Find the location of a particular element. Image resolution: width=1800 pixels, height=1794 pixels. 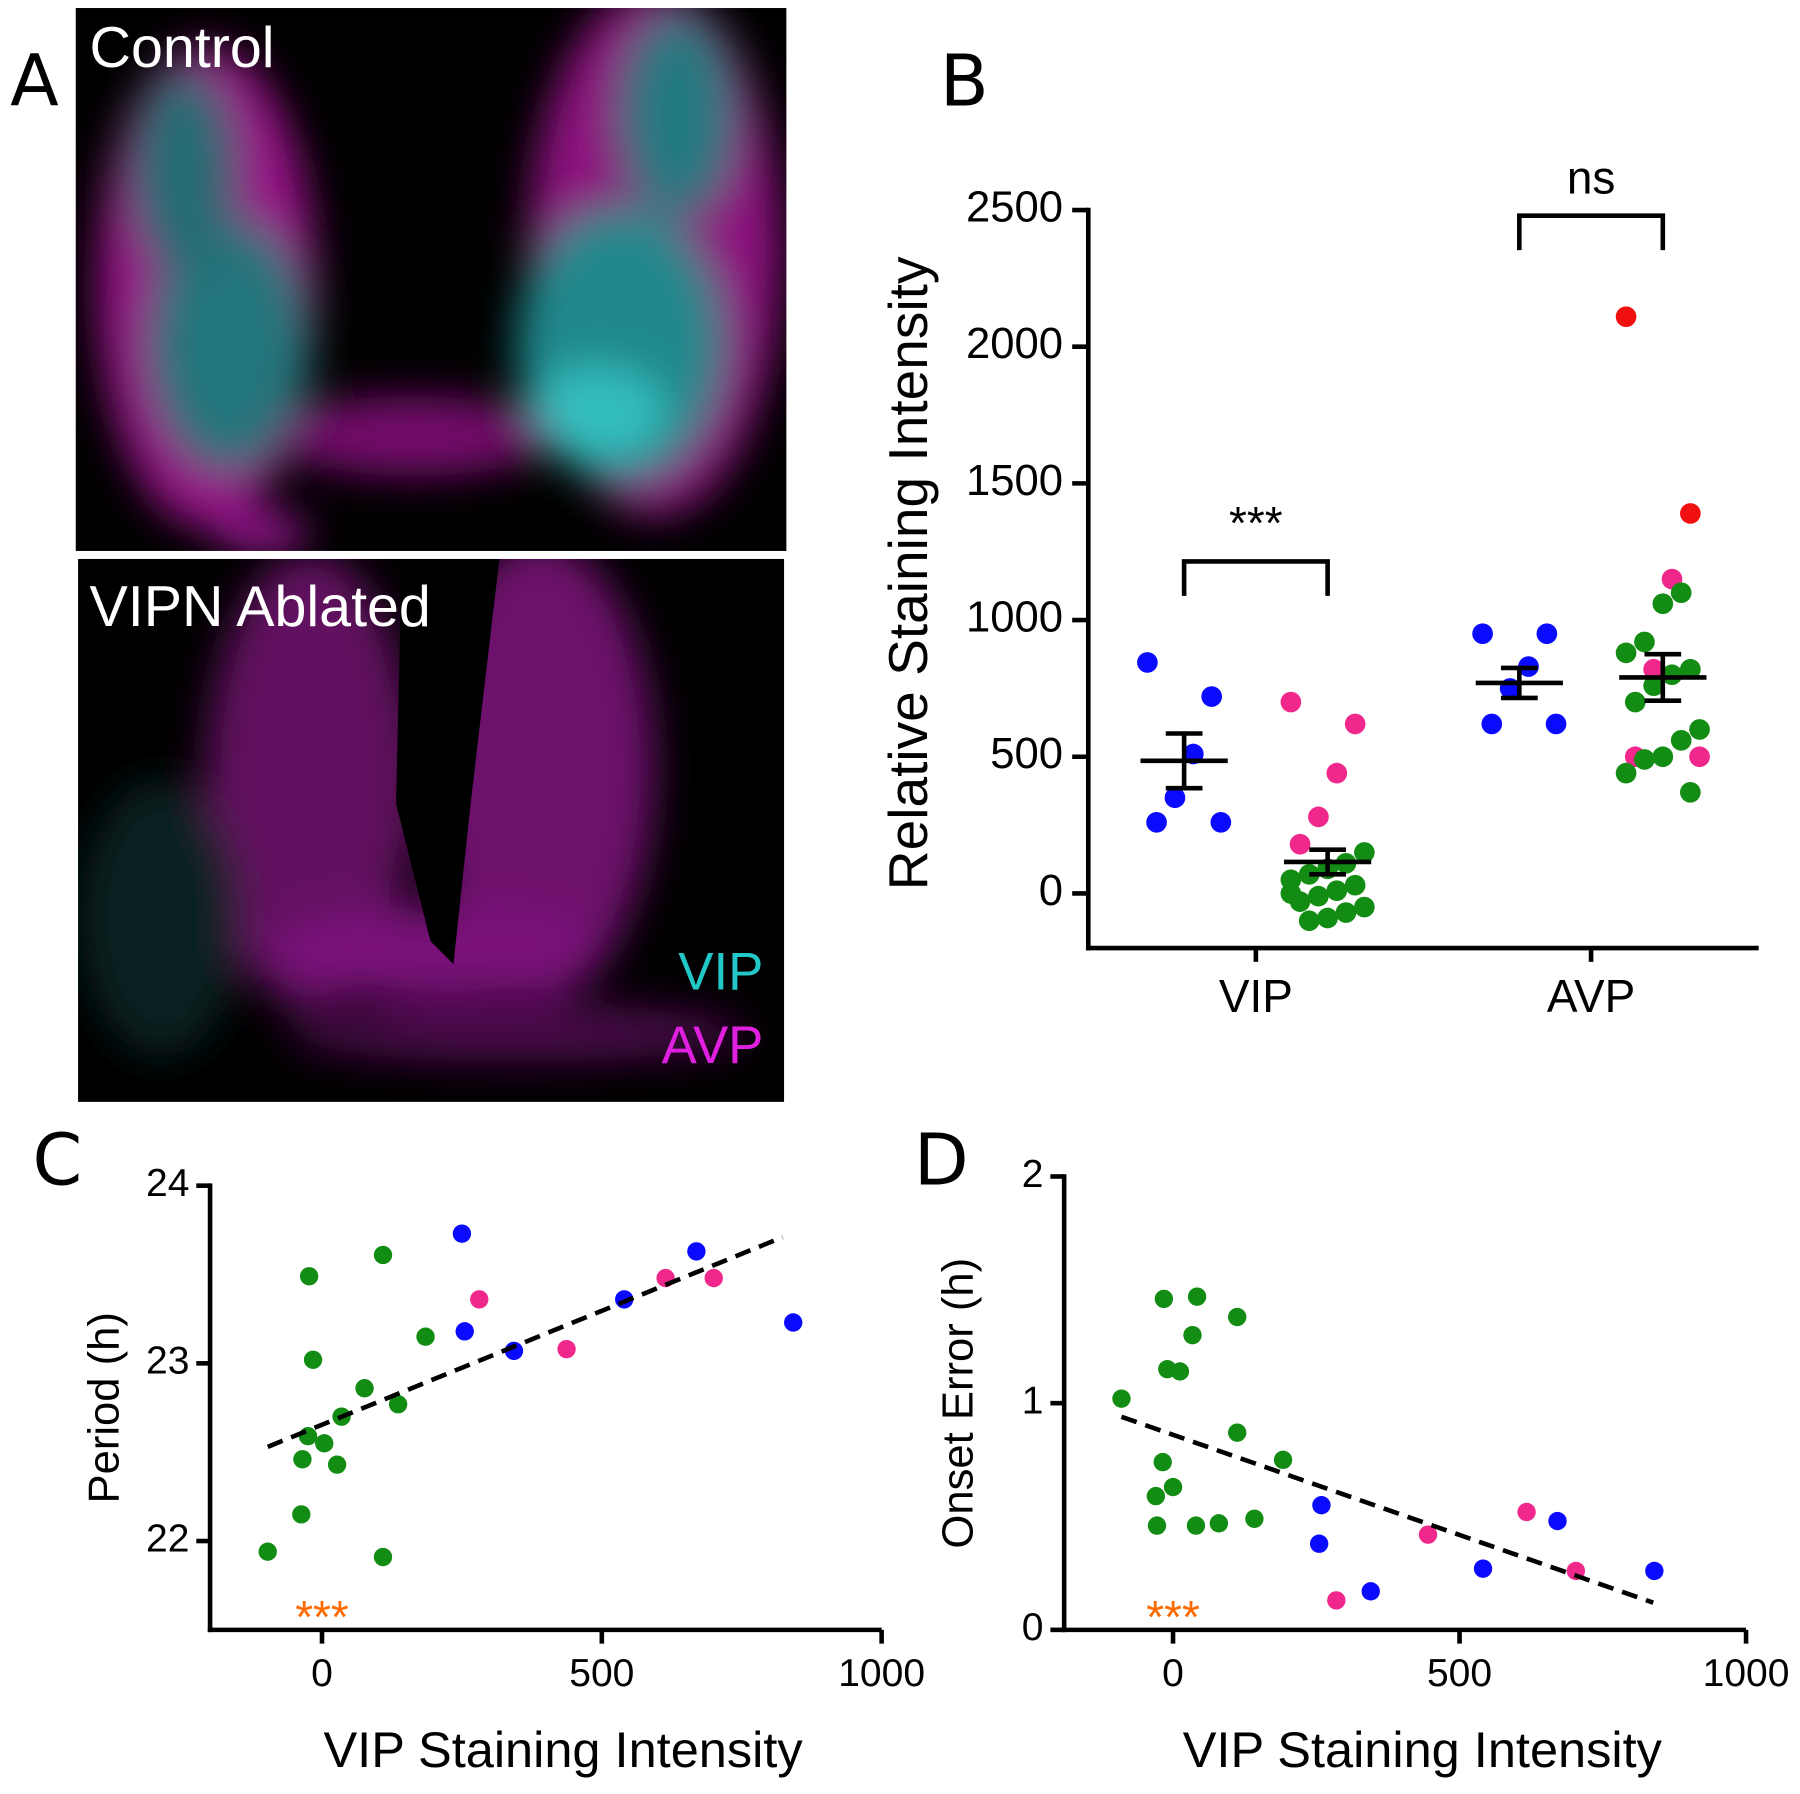

y-tick-label: 2 is located at coordinates (1033, 1174).